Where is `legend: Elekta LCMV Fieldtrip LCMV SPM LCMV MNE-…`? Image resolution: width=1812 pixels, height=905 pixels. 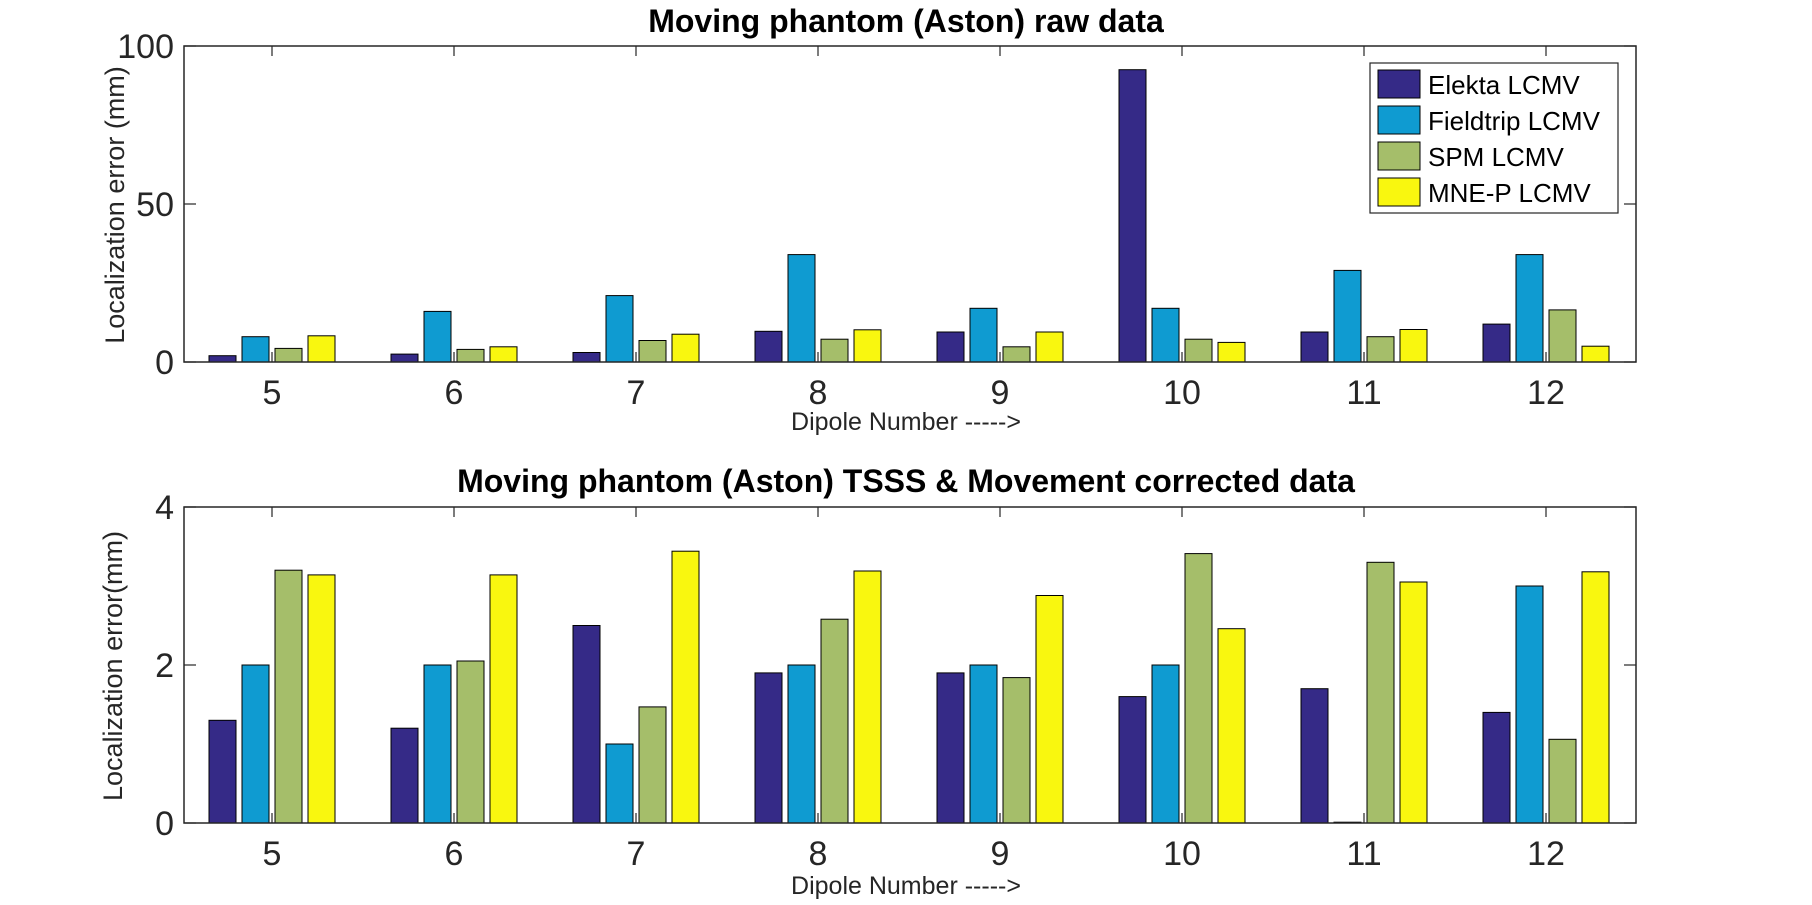
legend: Elekta LCMV Fieldtrip LCMV SPM LCMV MNE-… is located at coordinates (1494, 138).